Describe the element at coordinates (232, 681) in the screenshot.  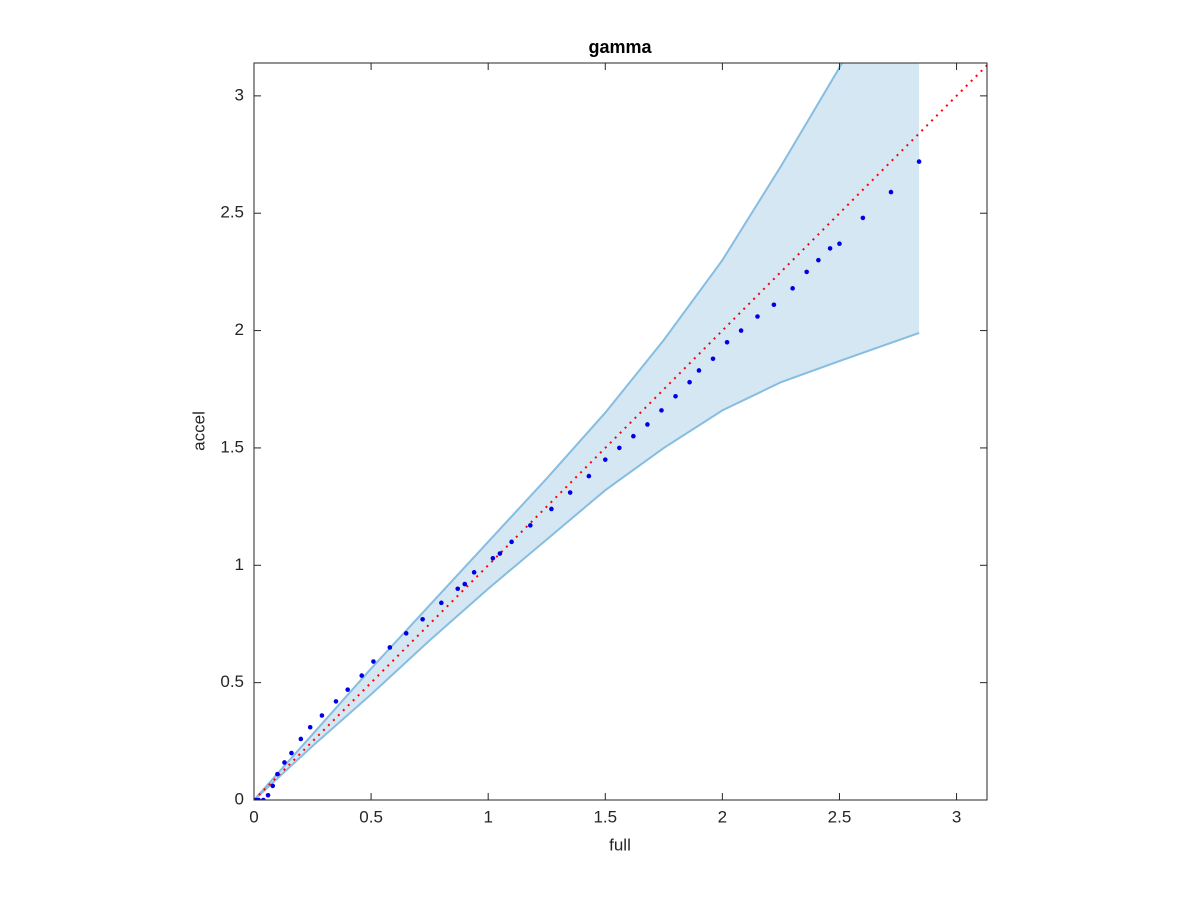
I see `y-tick-label: 0.5` at that location.